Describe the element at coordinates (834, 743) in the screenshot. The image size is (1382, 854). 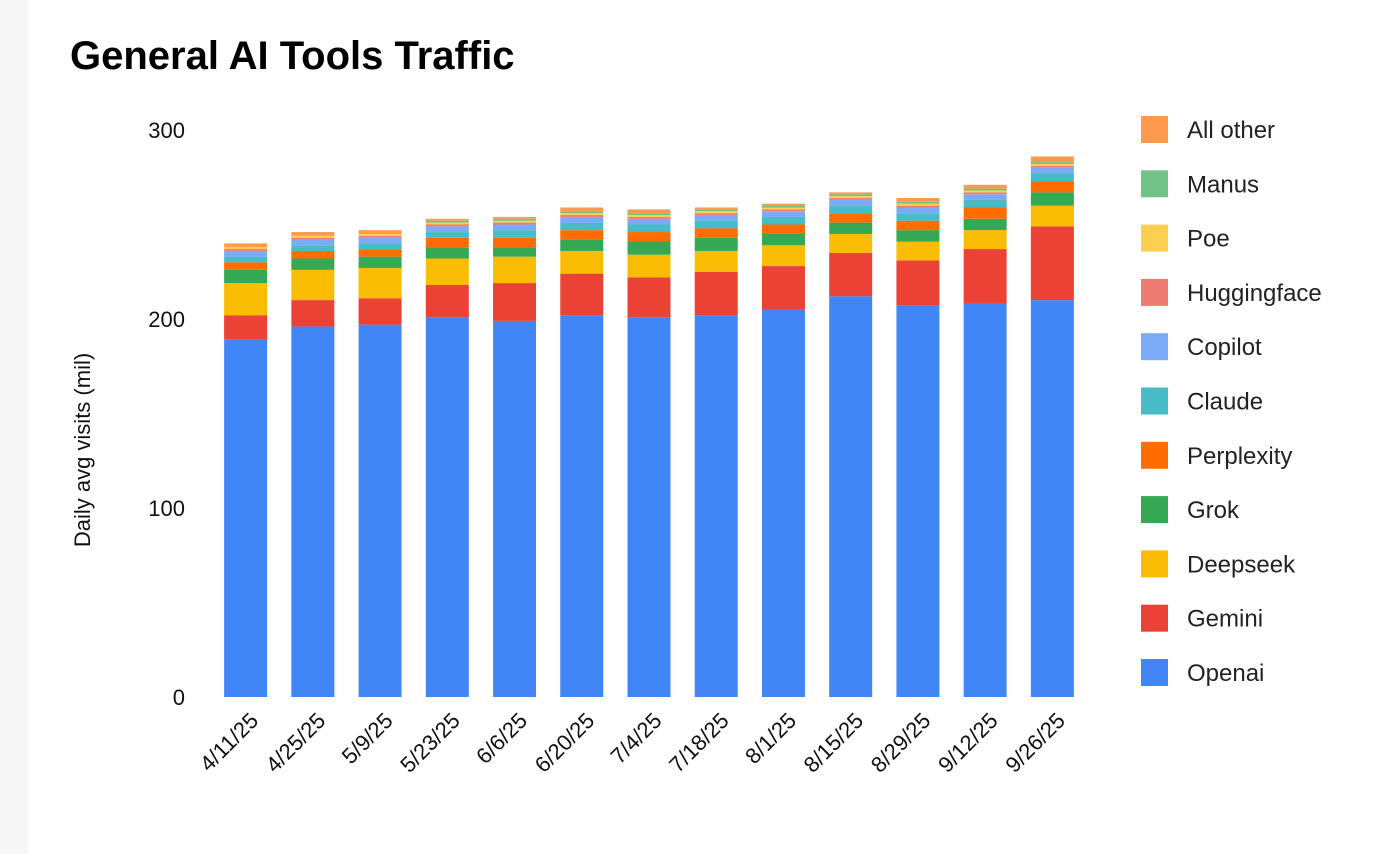
I see `x-tick-label: 8/15/25` at that location.